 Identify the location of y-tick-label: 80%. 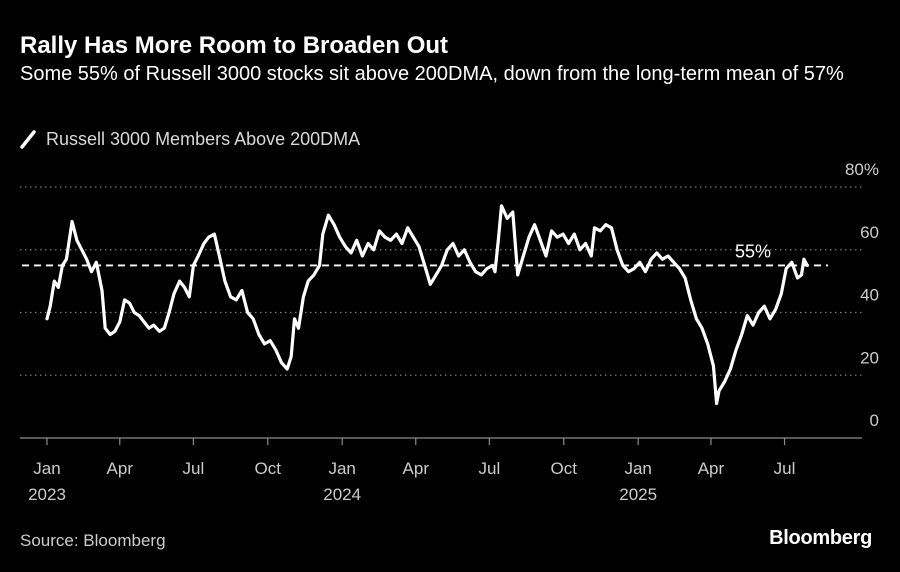
(862, 169).